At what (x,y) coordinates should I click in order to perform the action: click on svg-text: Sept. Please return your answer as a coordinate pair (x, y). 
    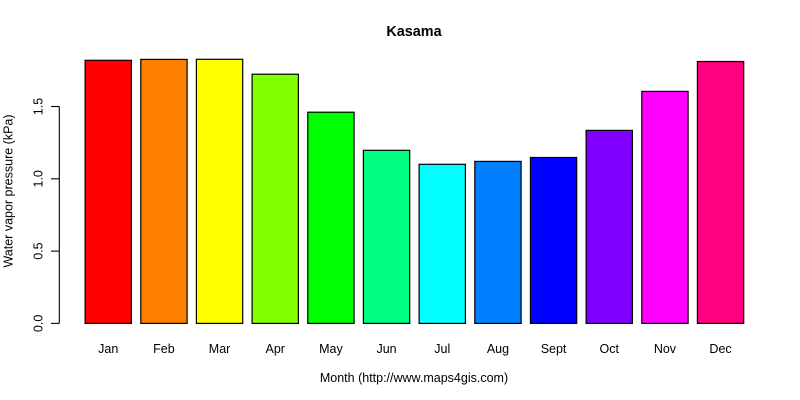
    Looking at the image, I should click on (554, 349).